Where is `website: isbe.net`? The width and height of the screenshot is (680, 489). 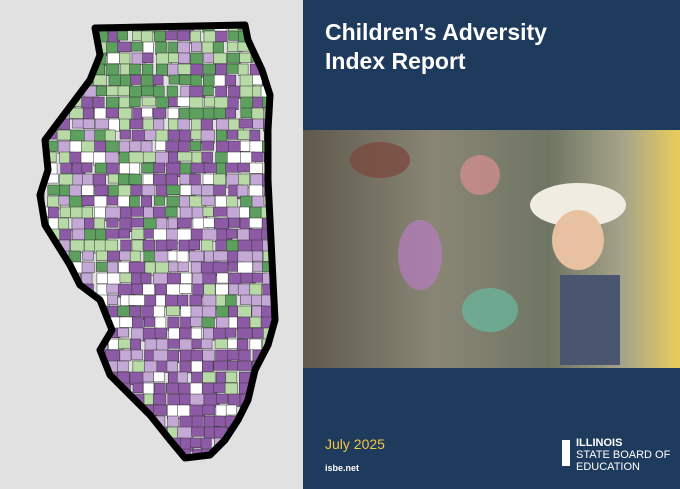
website: isbe.net is located at coordinates (342, 468).